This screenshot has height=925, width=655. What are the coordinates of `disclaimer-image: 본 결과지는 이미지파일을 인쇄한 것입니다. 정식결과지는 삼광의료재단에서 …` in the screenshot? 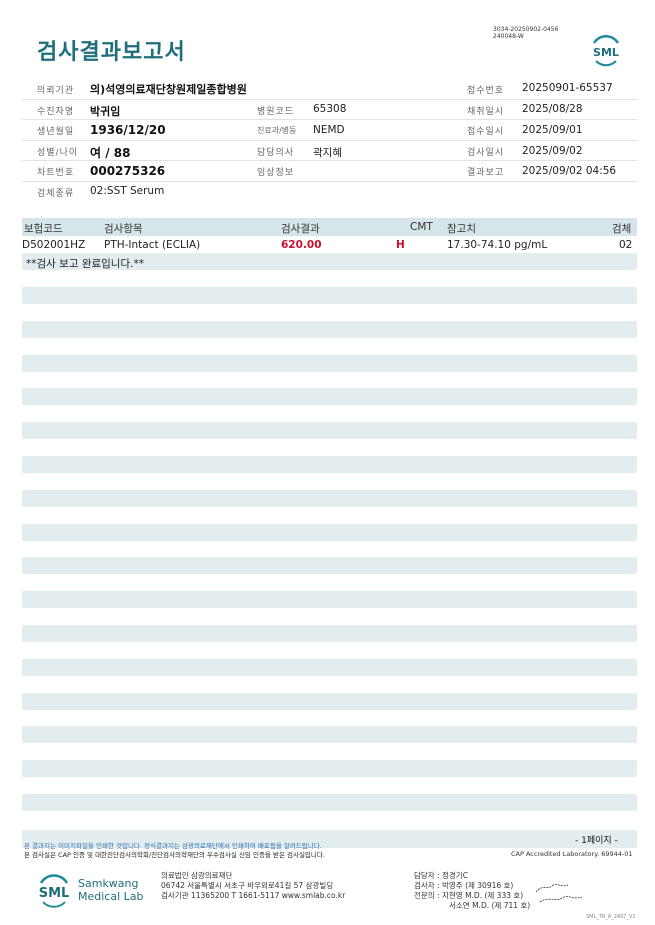 It's located at (173, 846).